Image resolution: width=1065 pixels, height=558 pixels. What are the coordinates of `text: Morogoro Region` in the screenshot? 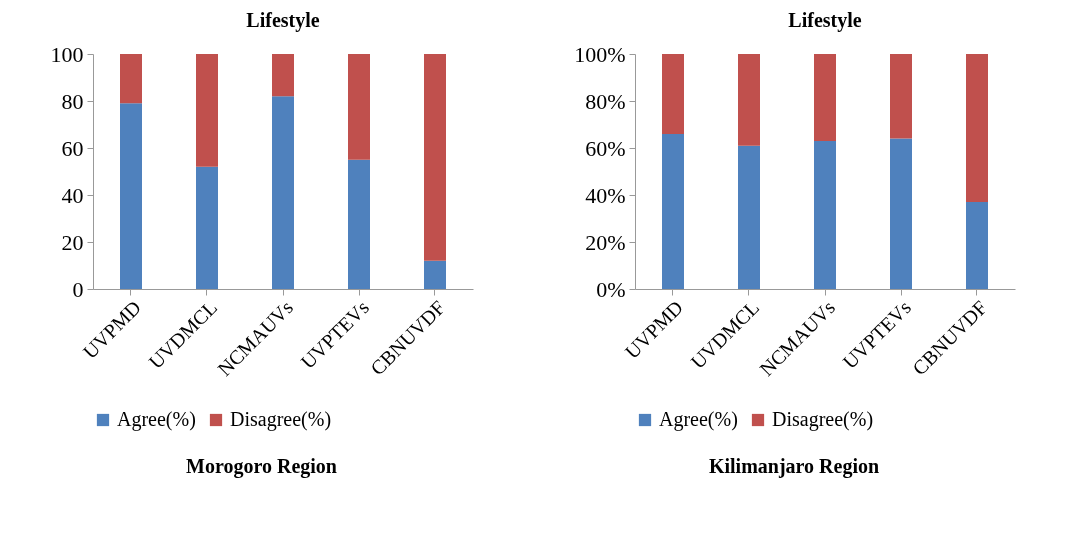 It's located at (261, 466).